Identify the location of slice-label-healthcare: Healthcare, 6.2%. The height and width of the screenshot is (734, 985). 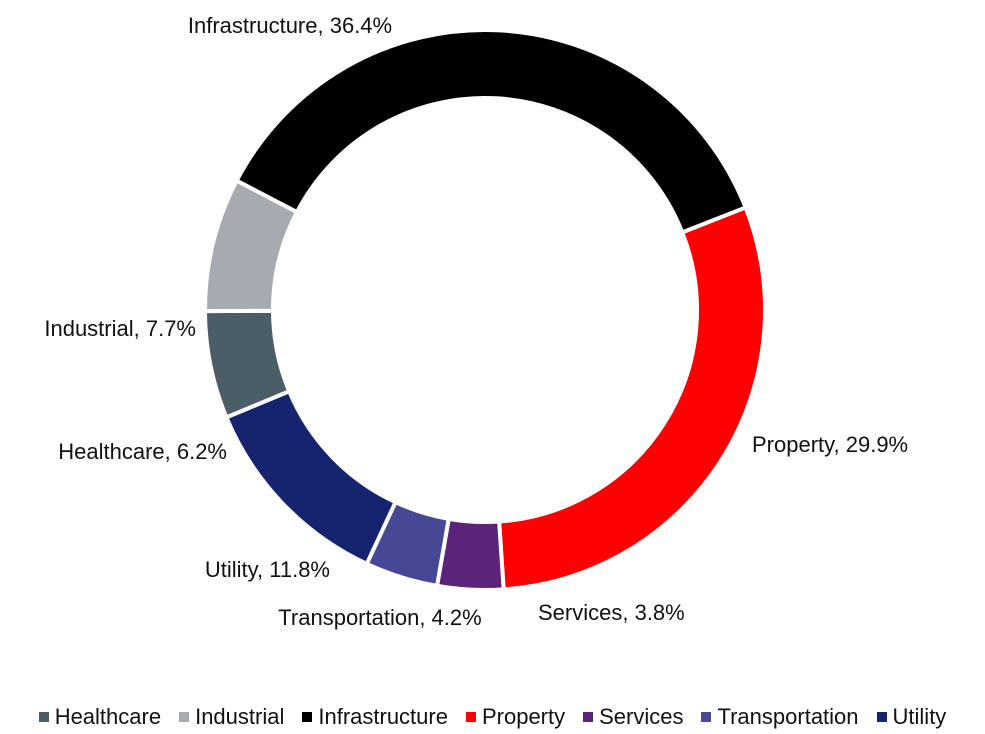
(142, 451).